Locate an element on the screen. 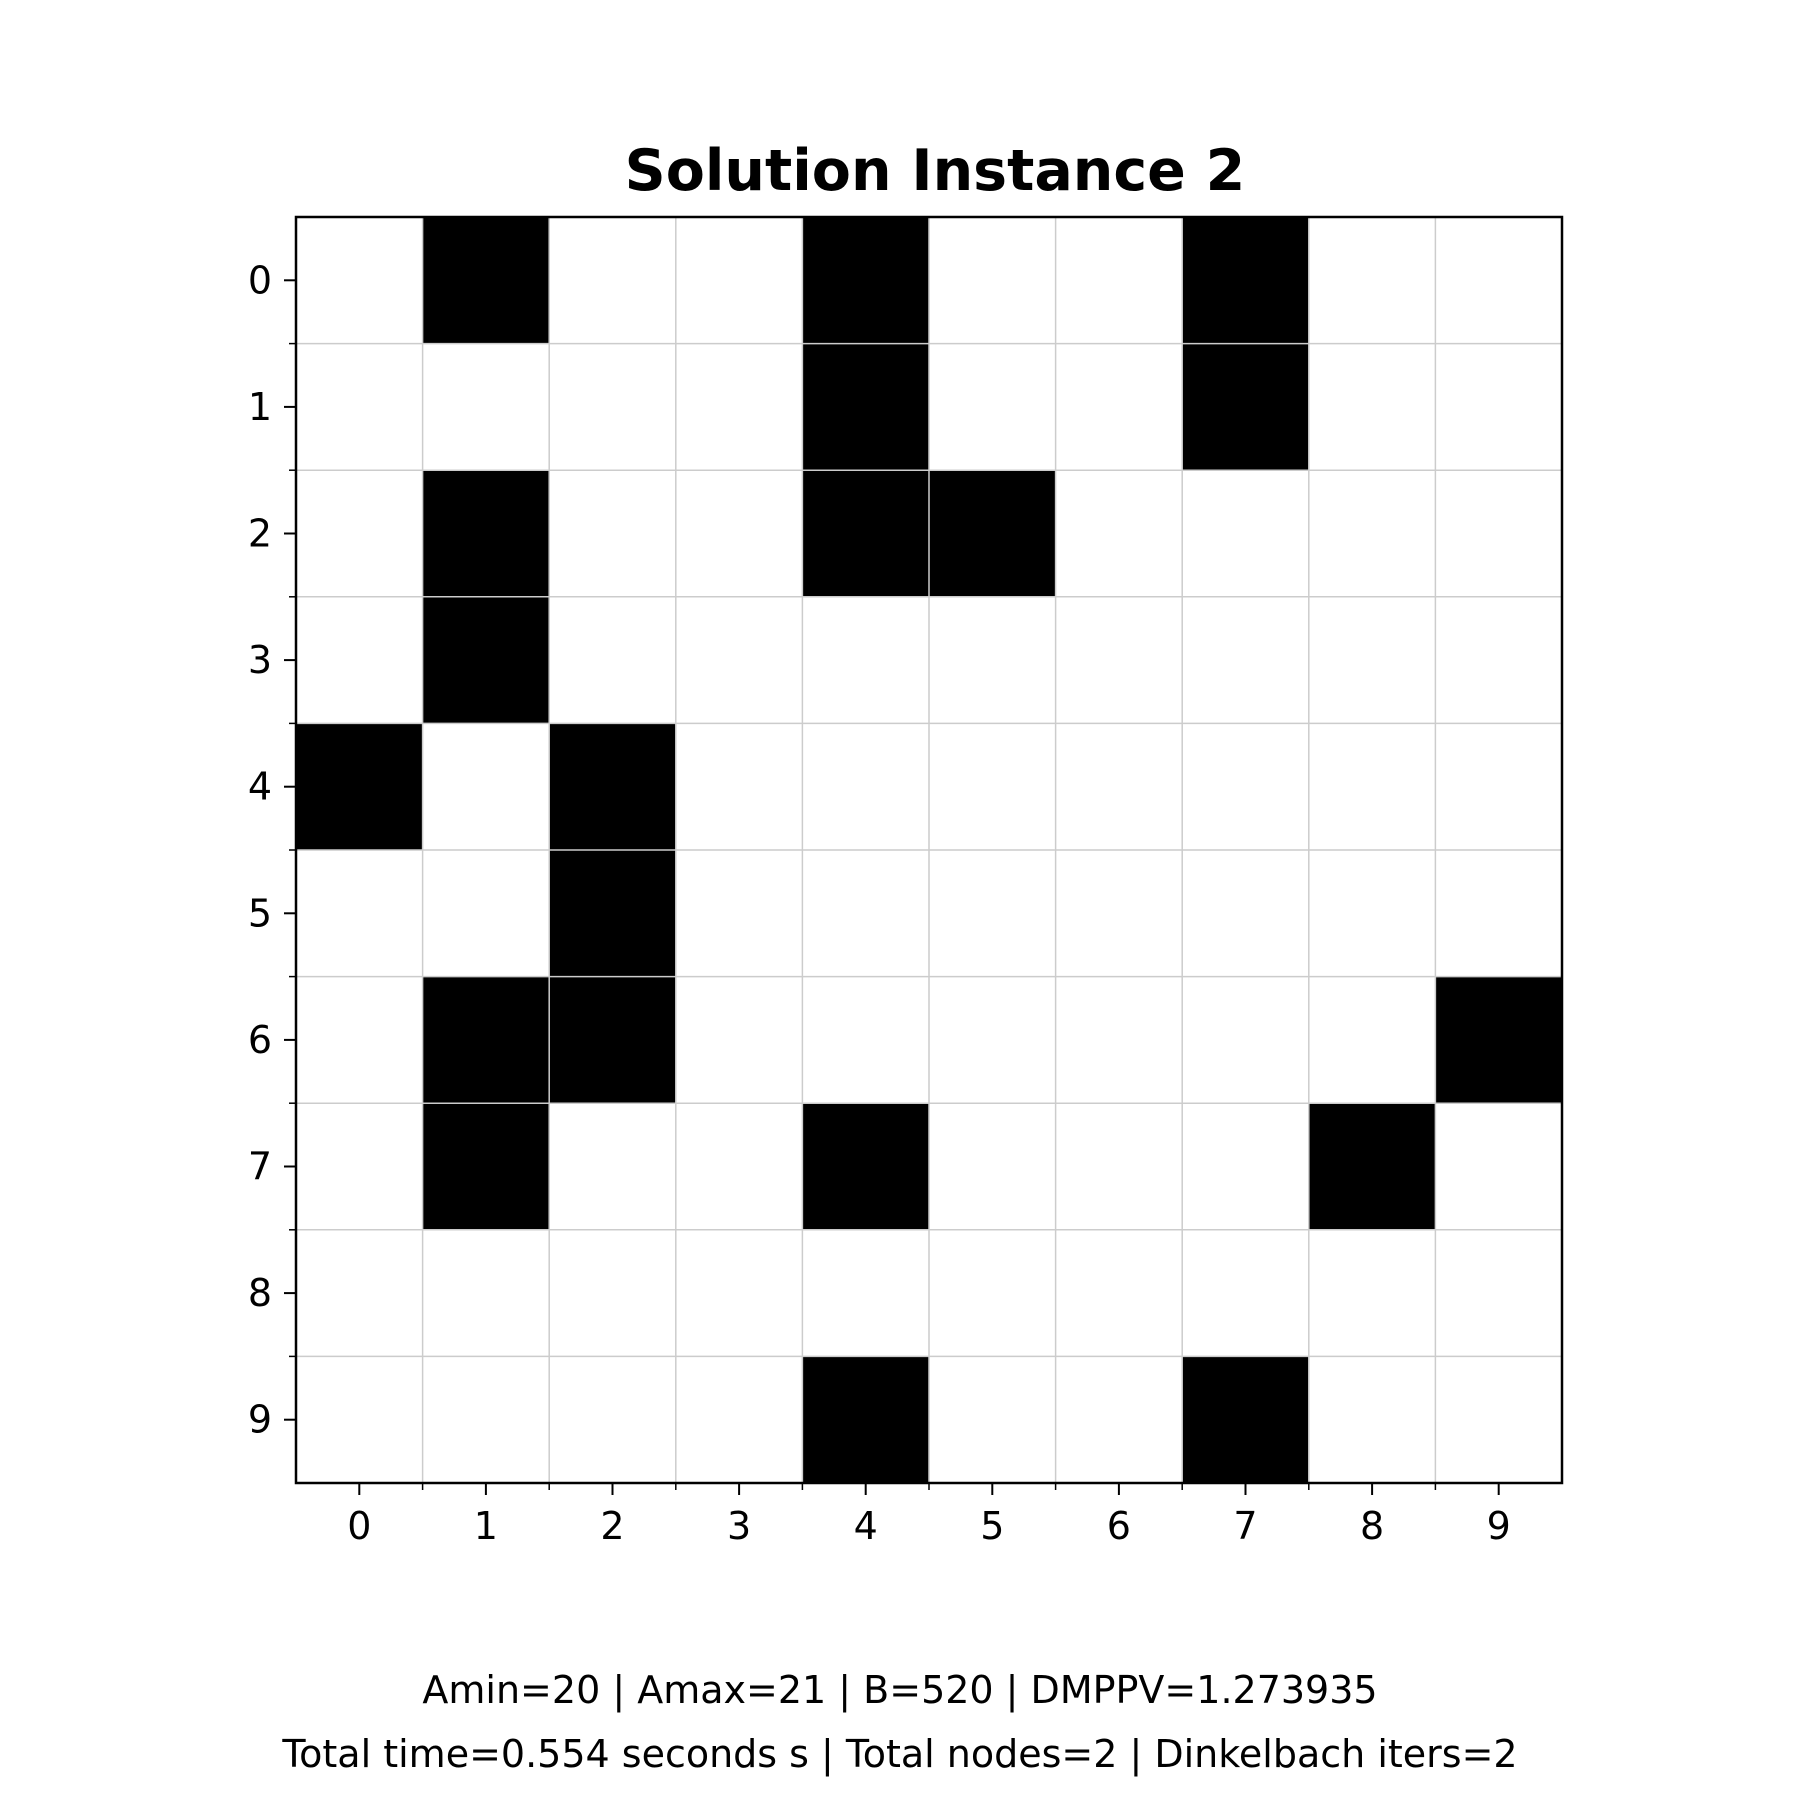  y-tick-label: 1 is located at coordinates (260, 407).